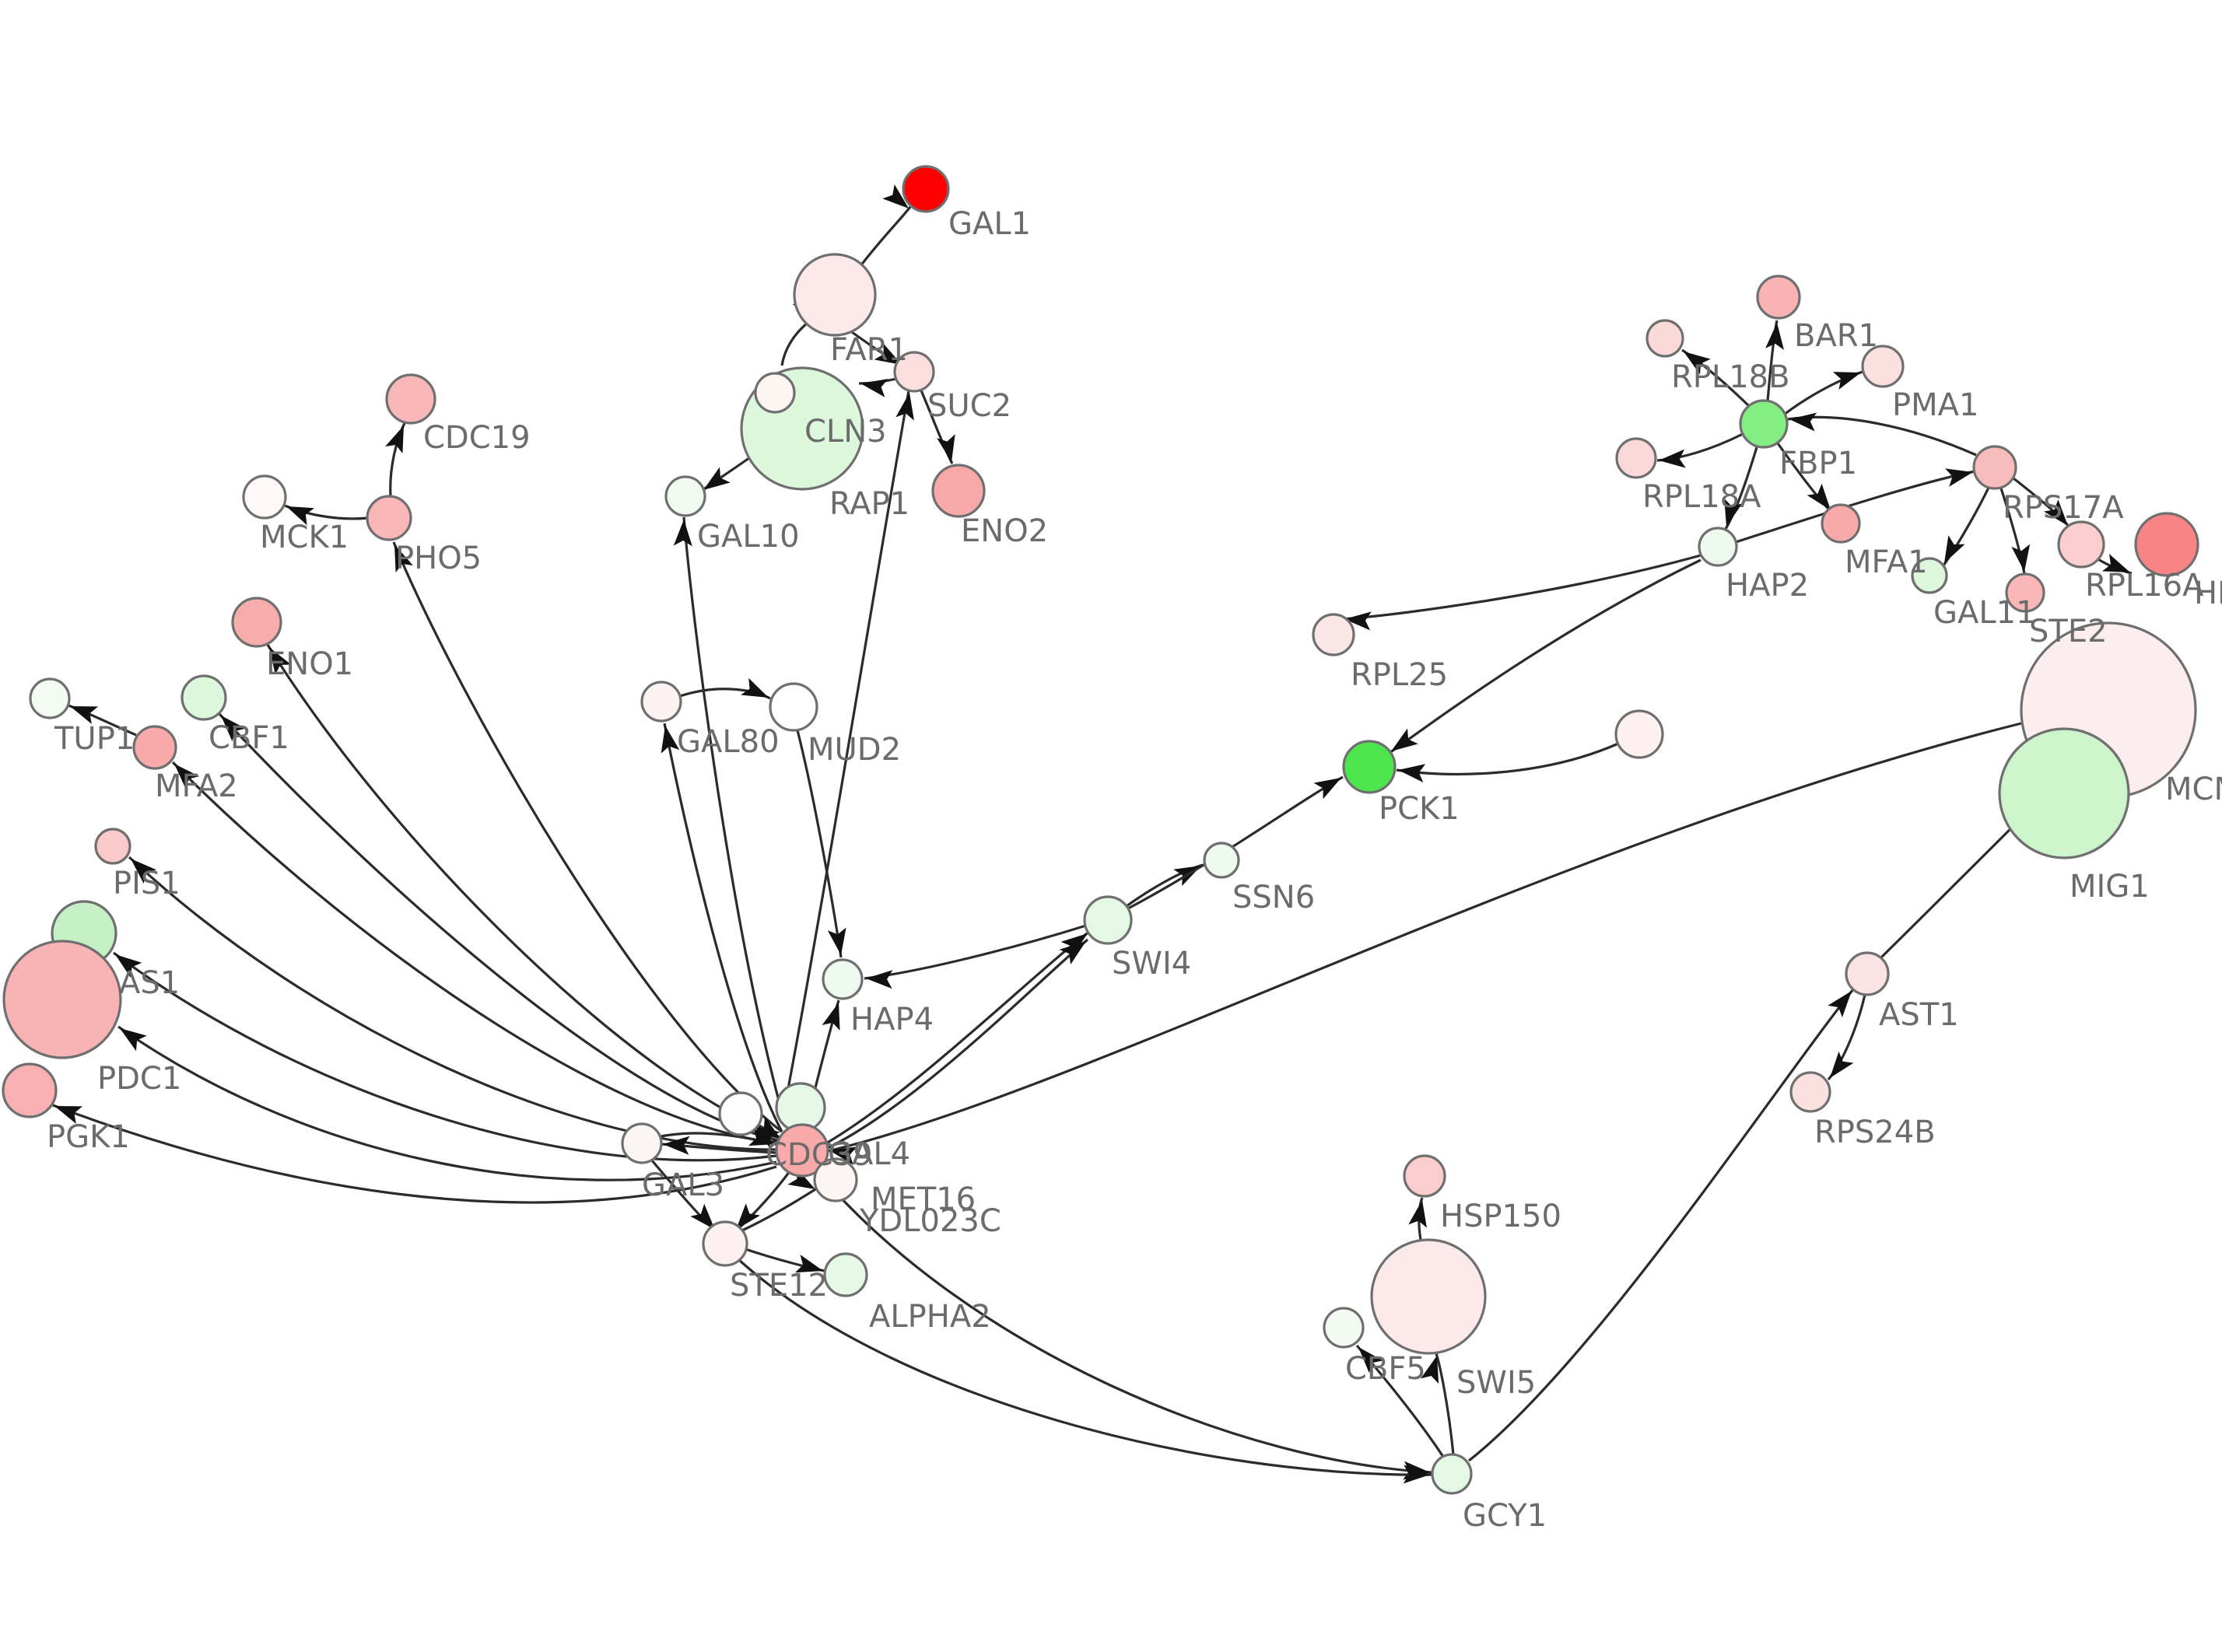  What do you see at coordinates (845, 1275) in the screenshot?
I see `node-ALPHA2: ALPHA2` at bounding box center [845, 1275].